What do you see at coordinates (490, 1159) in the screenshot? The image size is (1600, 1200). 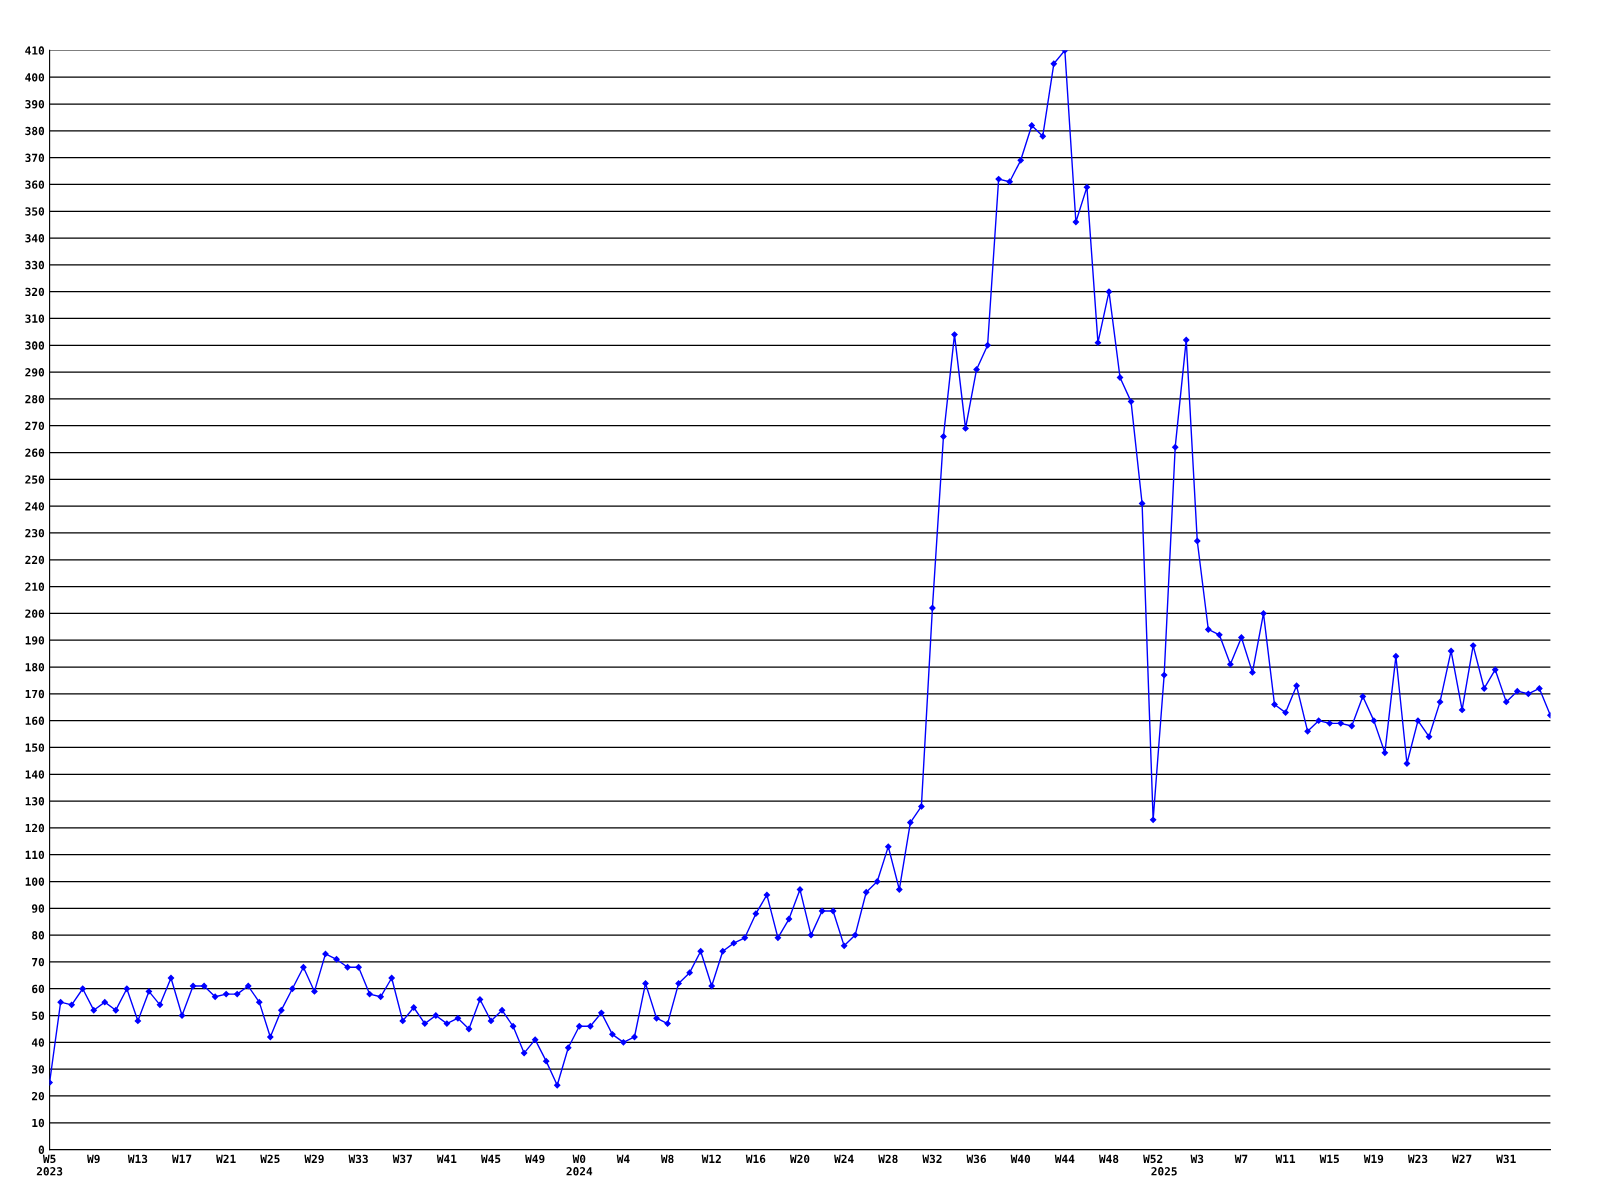 I see `x-tick-label: W45` at bounding box center [490, 1159].